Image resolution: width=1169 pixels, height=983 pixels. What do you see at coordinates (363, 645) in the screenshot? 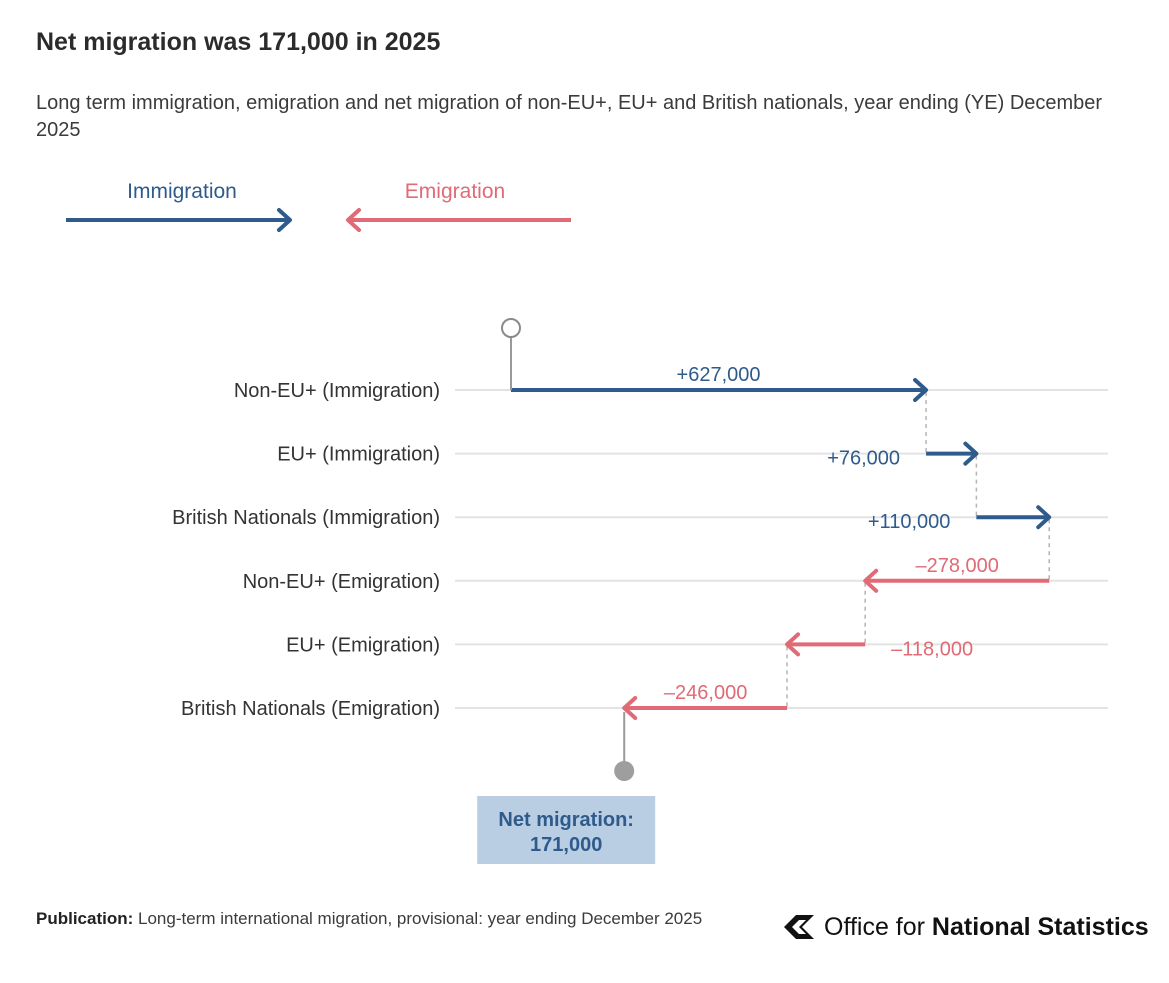
I see `category-label: EU+ (Emigration)` at bounding box center [363, 645].